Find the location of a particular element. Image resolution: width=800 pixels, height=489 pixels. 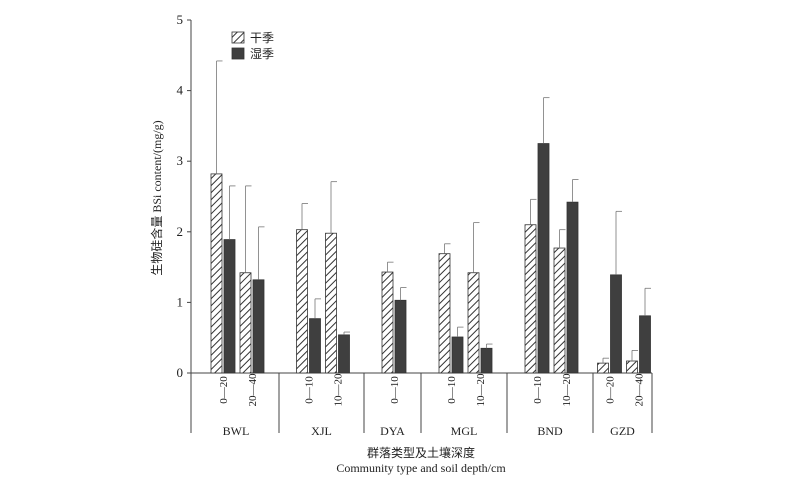

y-tick-label: 5 is located at coordinates (180, 19).